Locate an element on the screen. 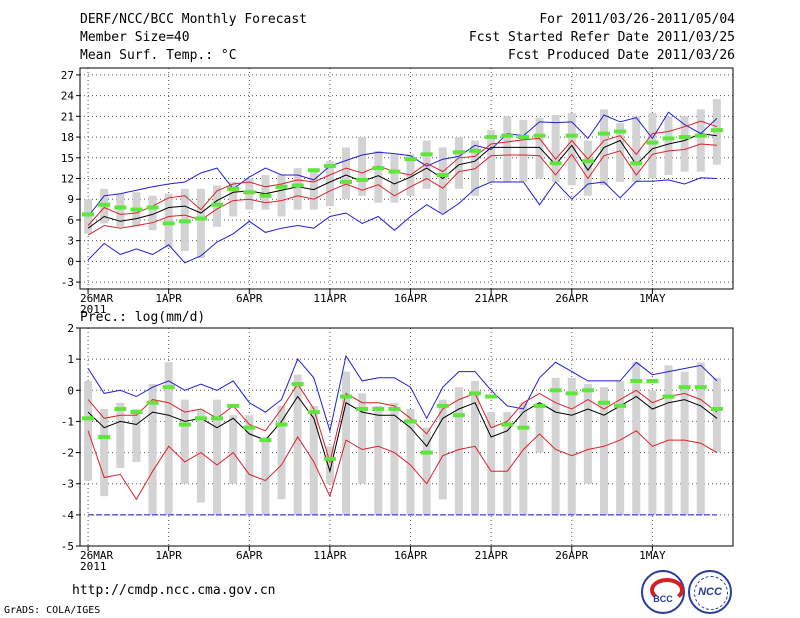  temp-xtick-label: 26MAR is located at coordinates (96, 298).